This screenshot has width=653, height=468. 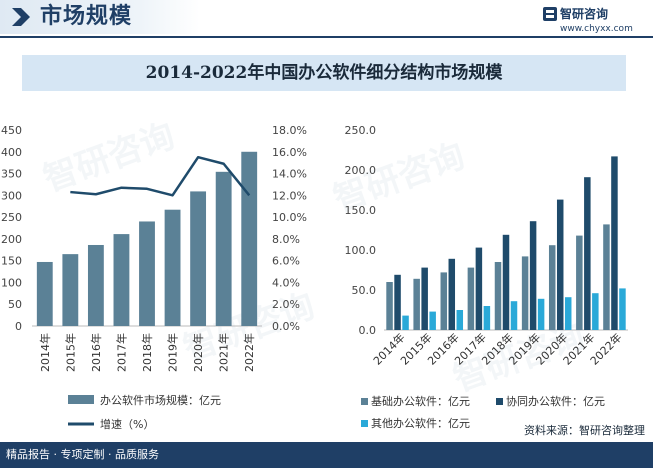 I want to click on x-tick-label: 2019年, so click(x=173, y=352).